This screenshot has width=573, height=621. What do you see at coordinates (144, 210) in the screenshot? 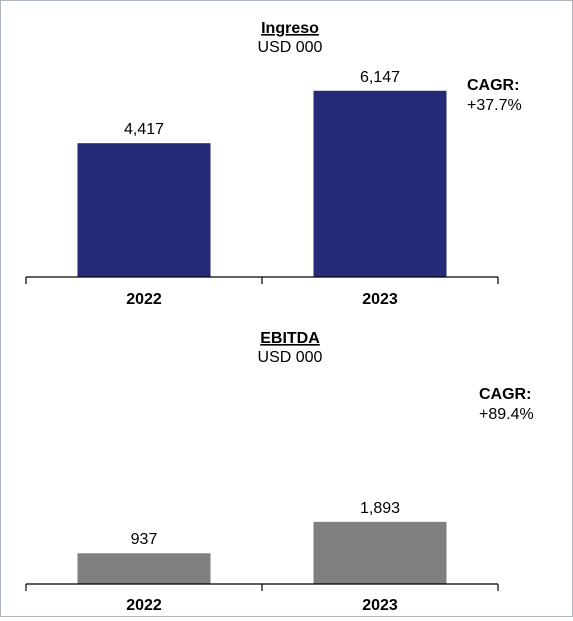
I see `revenue-bar-2022` at bounding box center [144, 210].